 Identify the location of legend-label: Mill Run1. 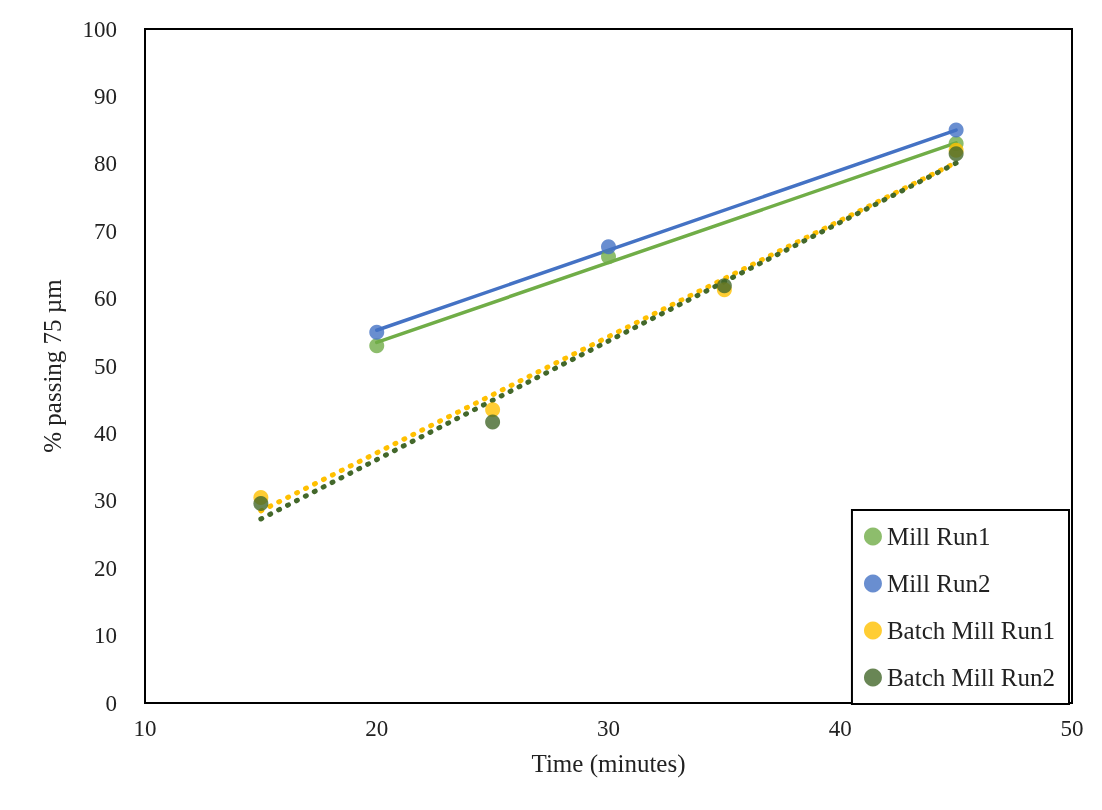
(938, 536).